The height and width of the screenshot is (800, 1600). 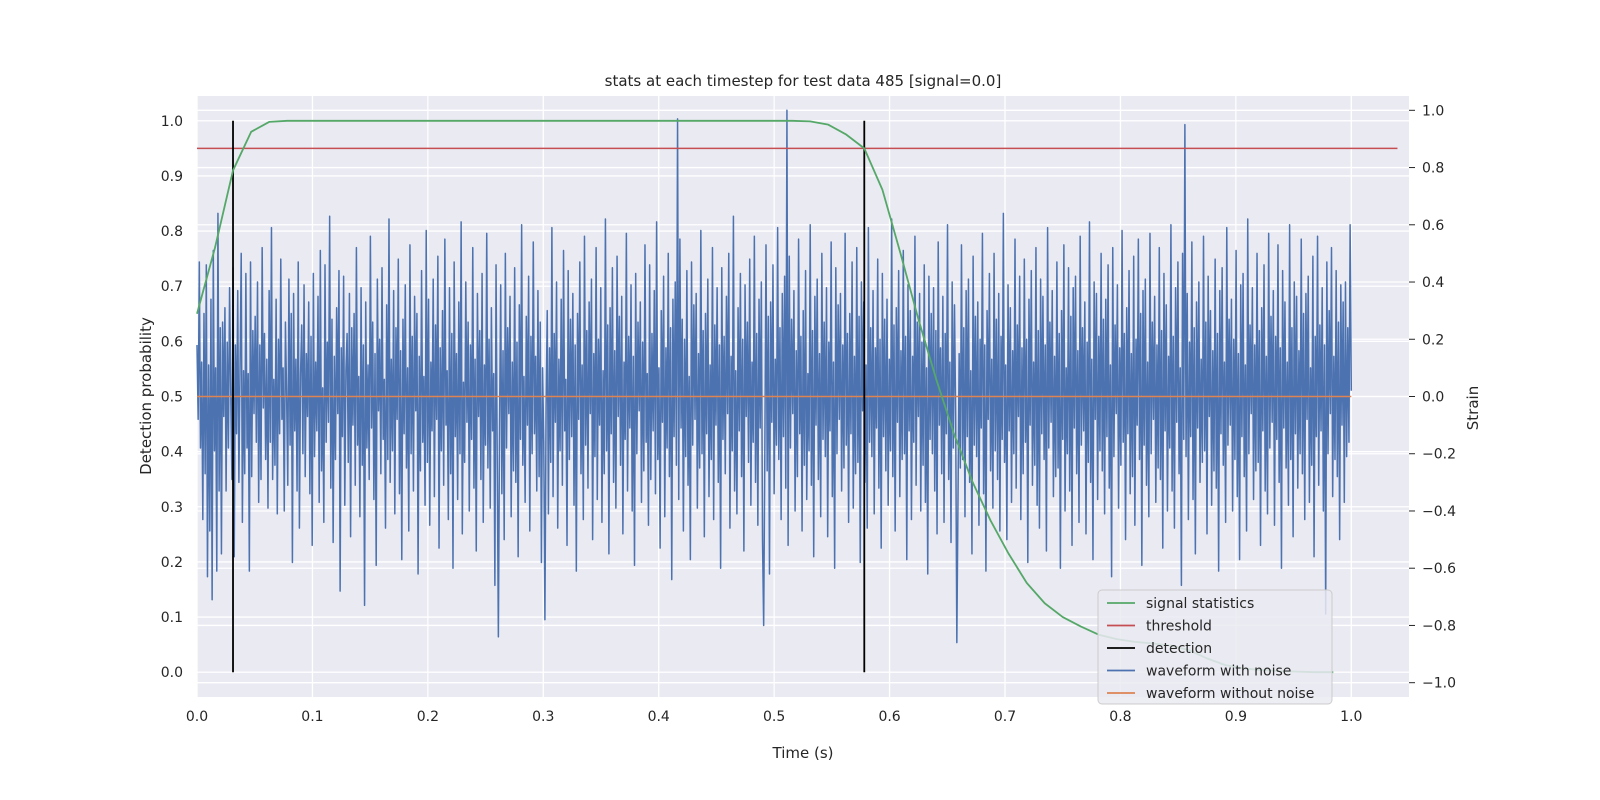 What do you see at coordinates (172, 177) in the screenshot?
I see `y-tick-label-left: 0.9` at bounding box center [172, 177].